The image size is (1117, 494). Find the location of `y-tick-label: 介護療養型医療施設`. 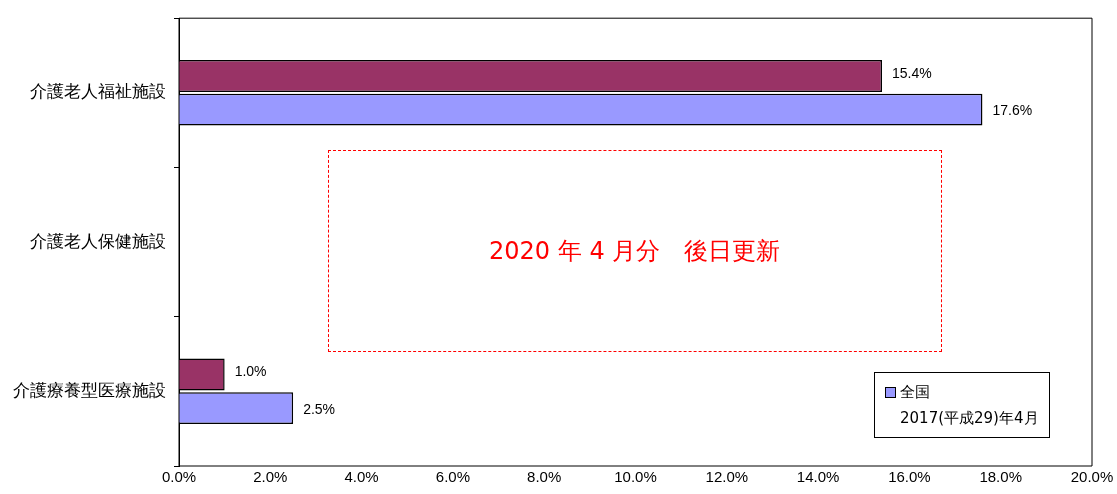

y-tick-label: 介護療養型医療施設 is located at coordinates (89, 389).